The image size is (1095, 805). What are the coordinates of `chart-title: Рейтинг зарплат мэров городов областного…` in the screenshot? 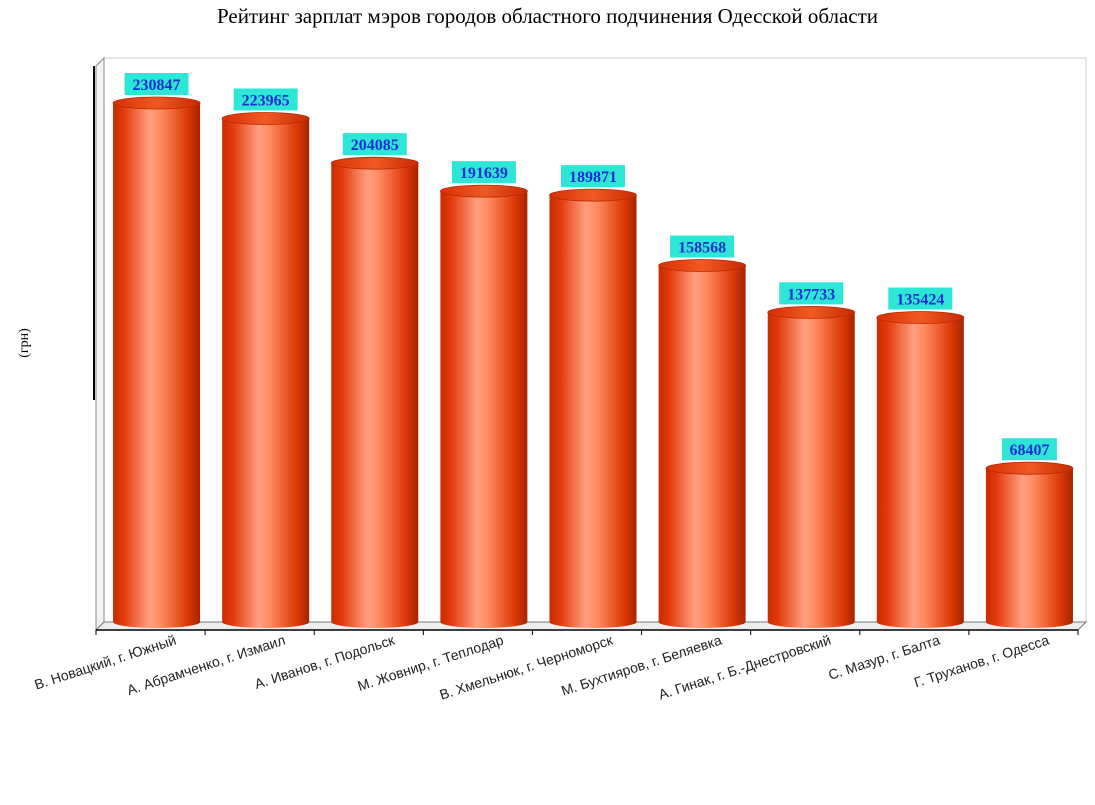 It's located at (547, 16).